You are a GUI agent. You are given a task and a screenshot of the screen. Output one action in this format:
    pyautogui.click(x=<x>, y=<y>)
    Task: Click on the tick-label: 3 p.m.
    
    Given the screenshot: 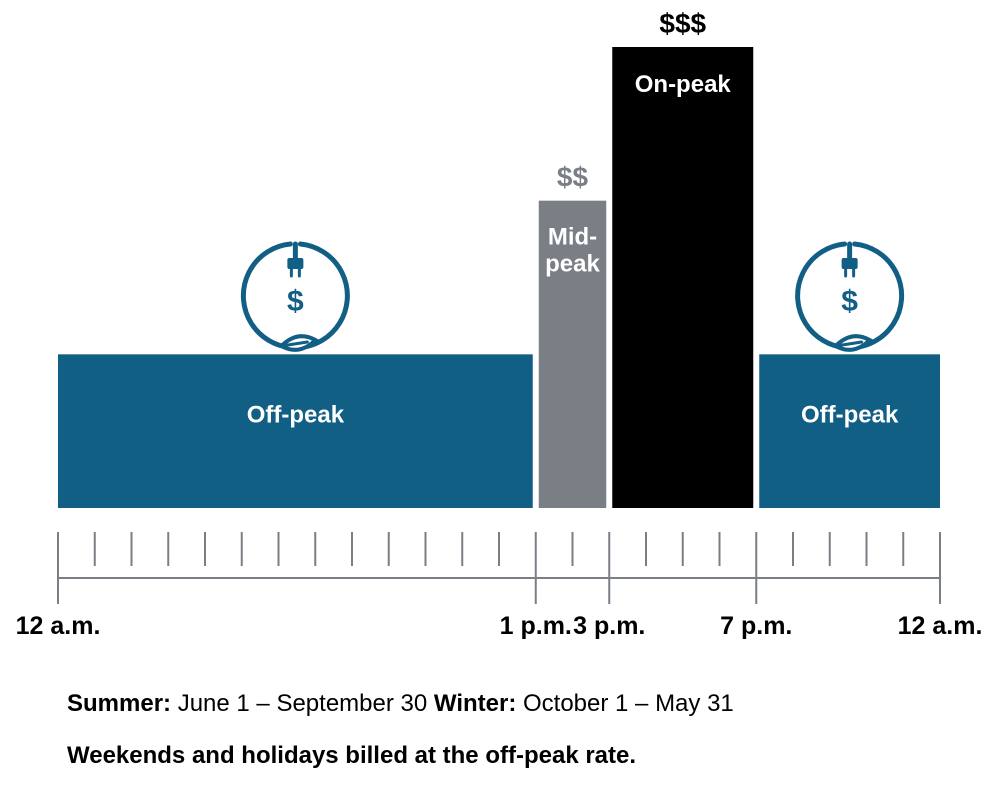 What is the action you would take?
    pyautogui.click(x=609, y=626)
    